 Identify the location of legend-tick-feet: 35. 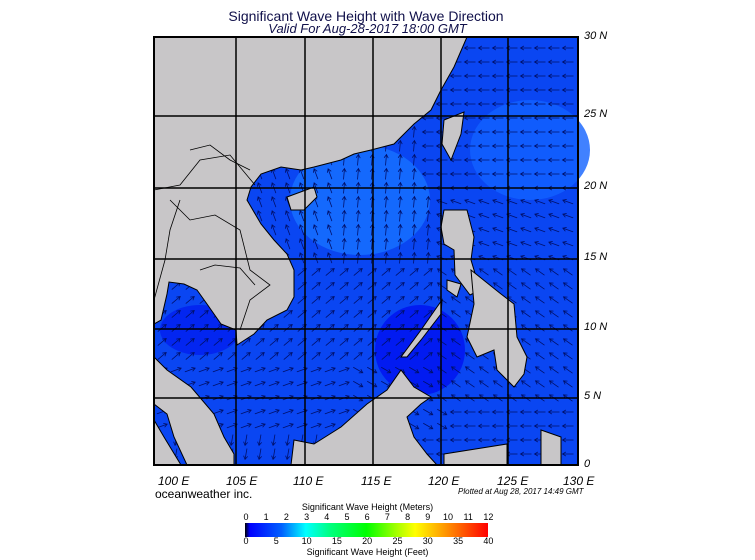
(458, 541).